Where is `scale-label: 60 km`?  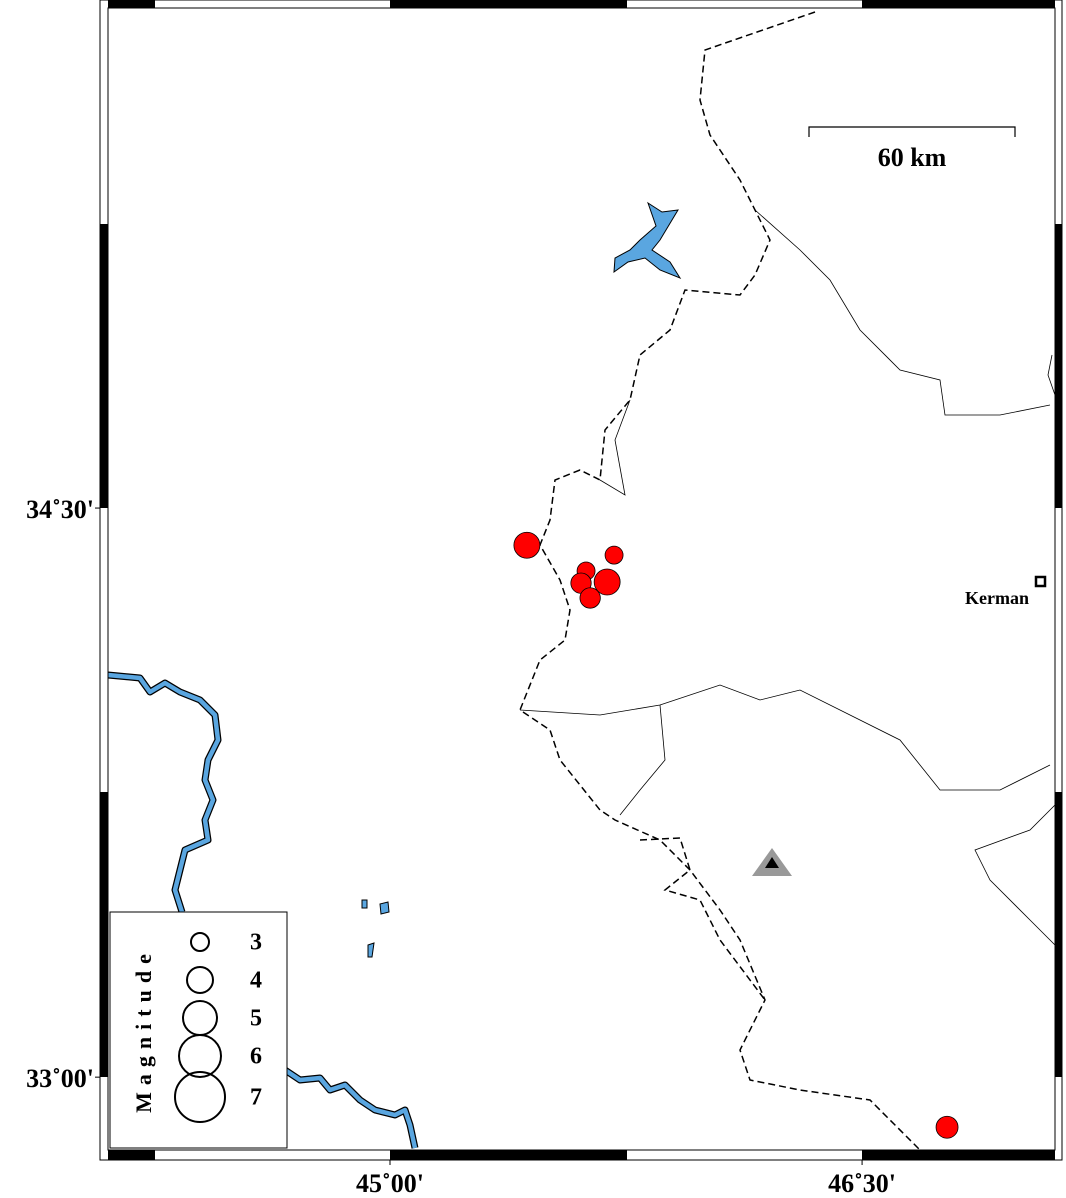
scale-label: 60 km is located at coordinates (912, 157).